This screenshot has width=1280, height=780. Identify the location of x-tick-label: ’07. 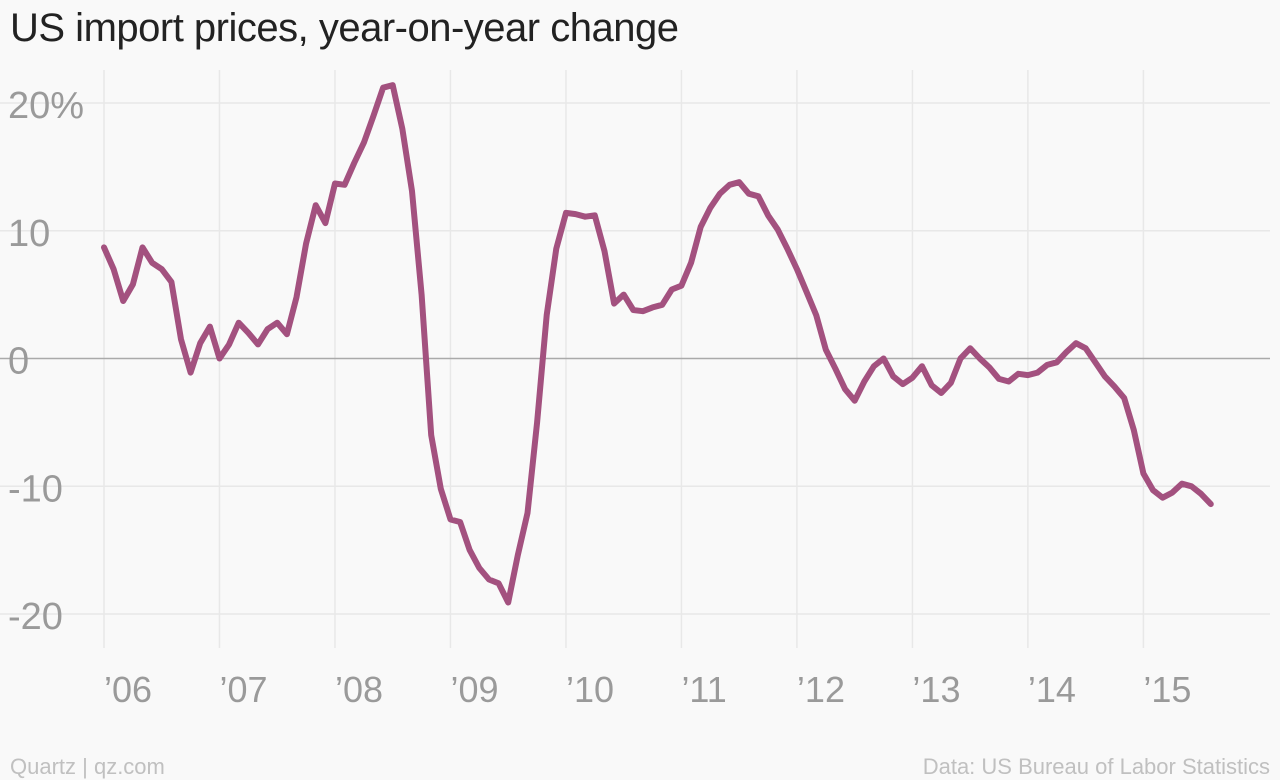
(243, 689).